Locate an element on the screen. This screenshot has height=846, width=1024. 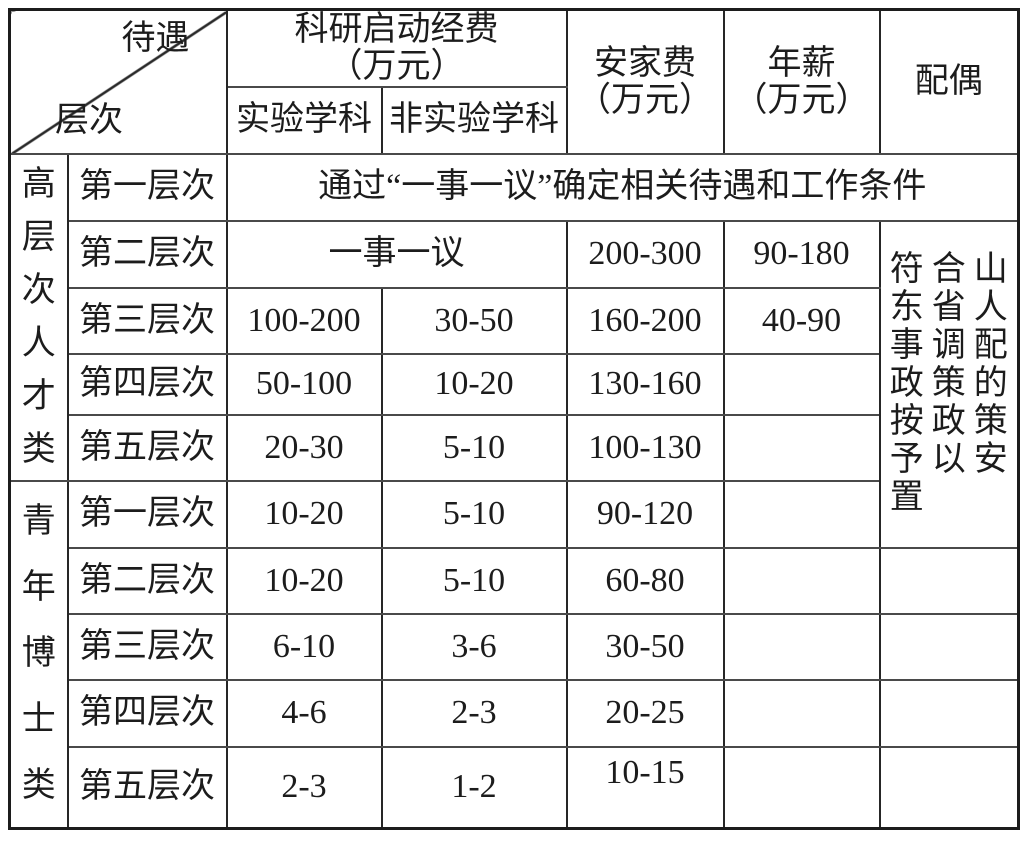
settling-allowance-cell: 200-300 is located at coordinates (645, 254).